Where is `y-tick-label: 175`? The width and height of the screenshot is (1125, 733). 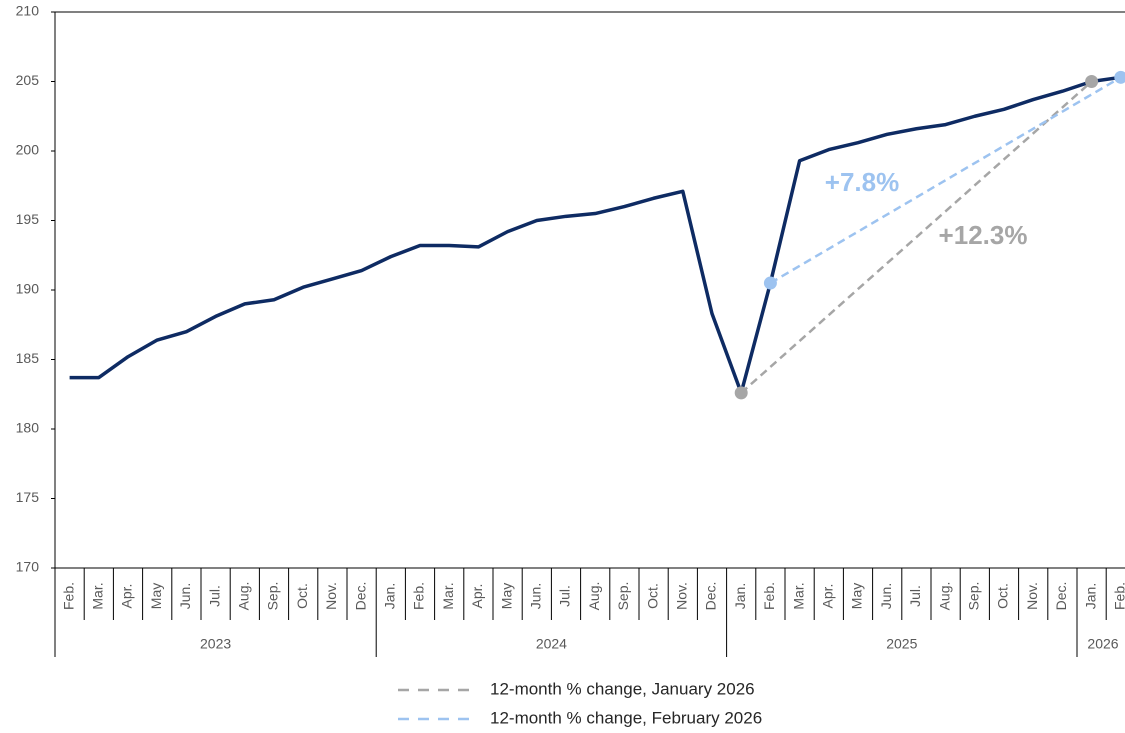
y-tick-label: 175 is located at coordinates (28, 497).